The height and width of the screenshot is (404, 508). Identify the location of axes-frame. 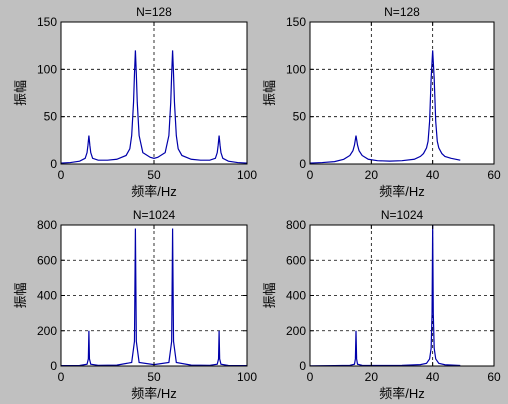
(402, 93).